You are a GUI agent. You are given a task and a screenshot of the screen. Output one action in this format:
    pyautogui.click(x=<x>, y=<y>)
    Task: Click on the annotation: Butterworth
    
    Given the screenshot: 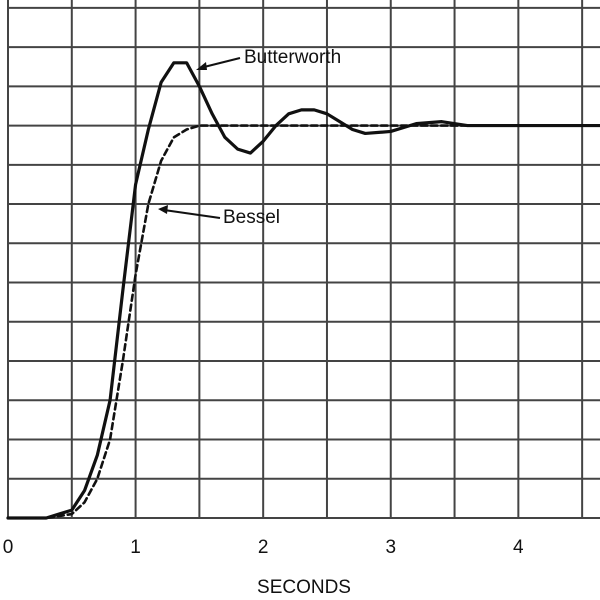 What is the action you would take?
    pyautogui.click(x=292, y=57)
    